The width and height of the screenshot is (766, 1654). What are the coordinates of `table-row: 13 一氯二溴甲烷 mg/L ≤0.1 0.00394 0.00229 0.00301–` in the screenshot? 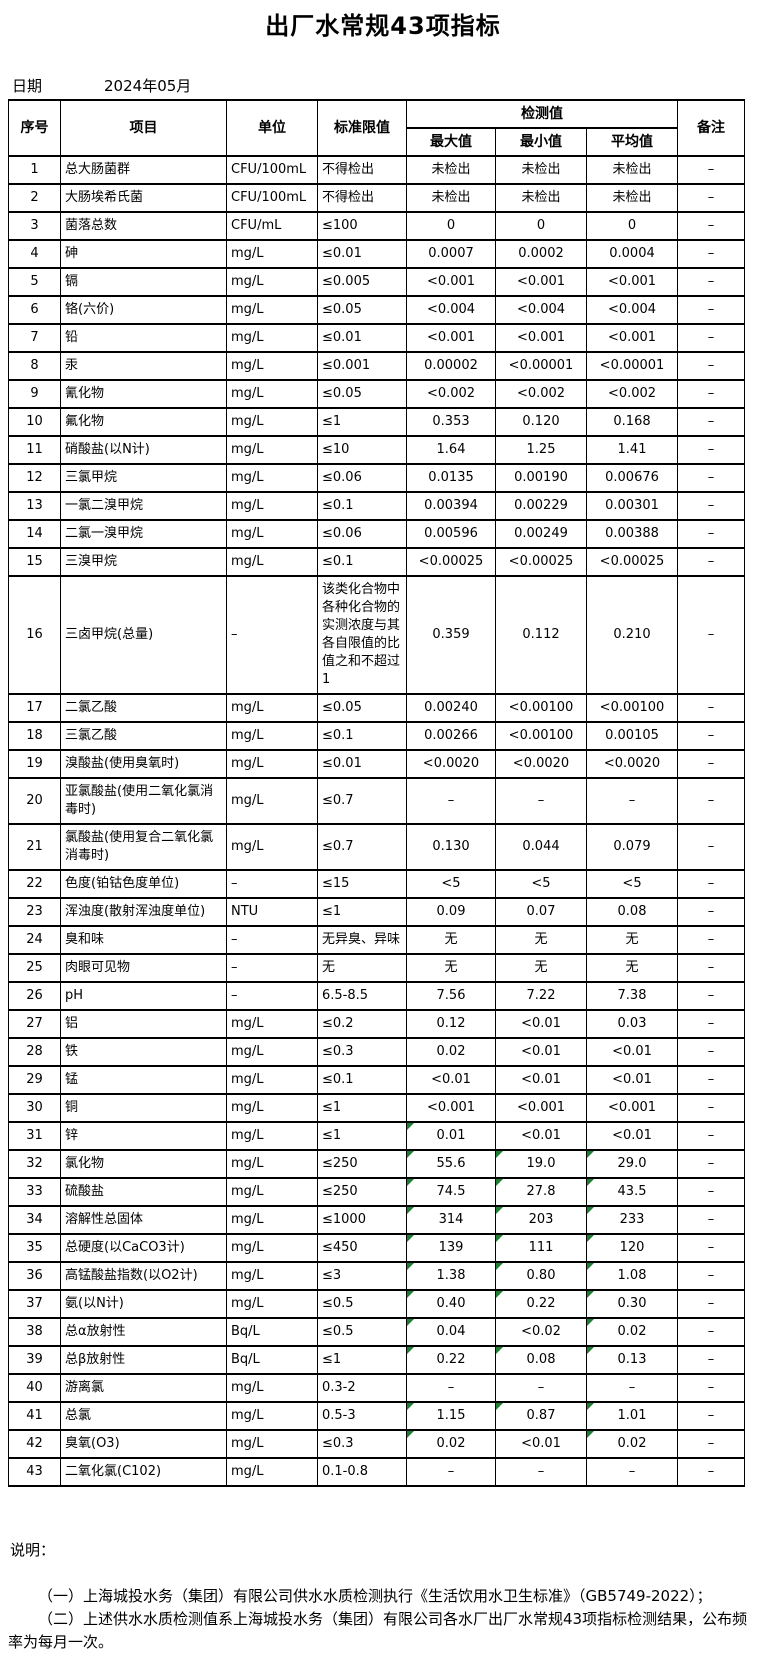 It's located at (377, 506).